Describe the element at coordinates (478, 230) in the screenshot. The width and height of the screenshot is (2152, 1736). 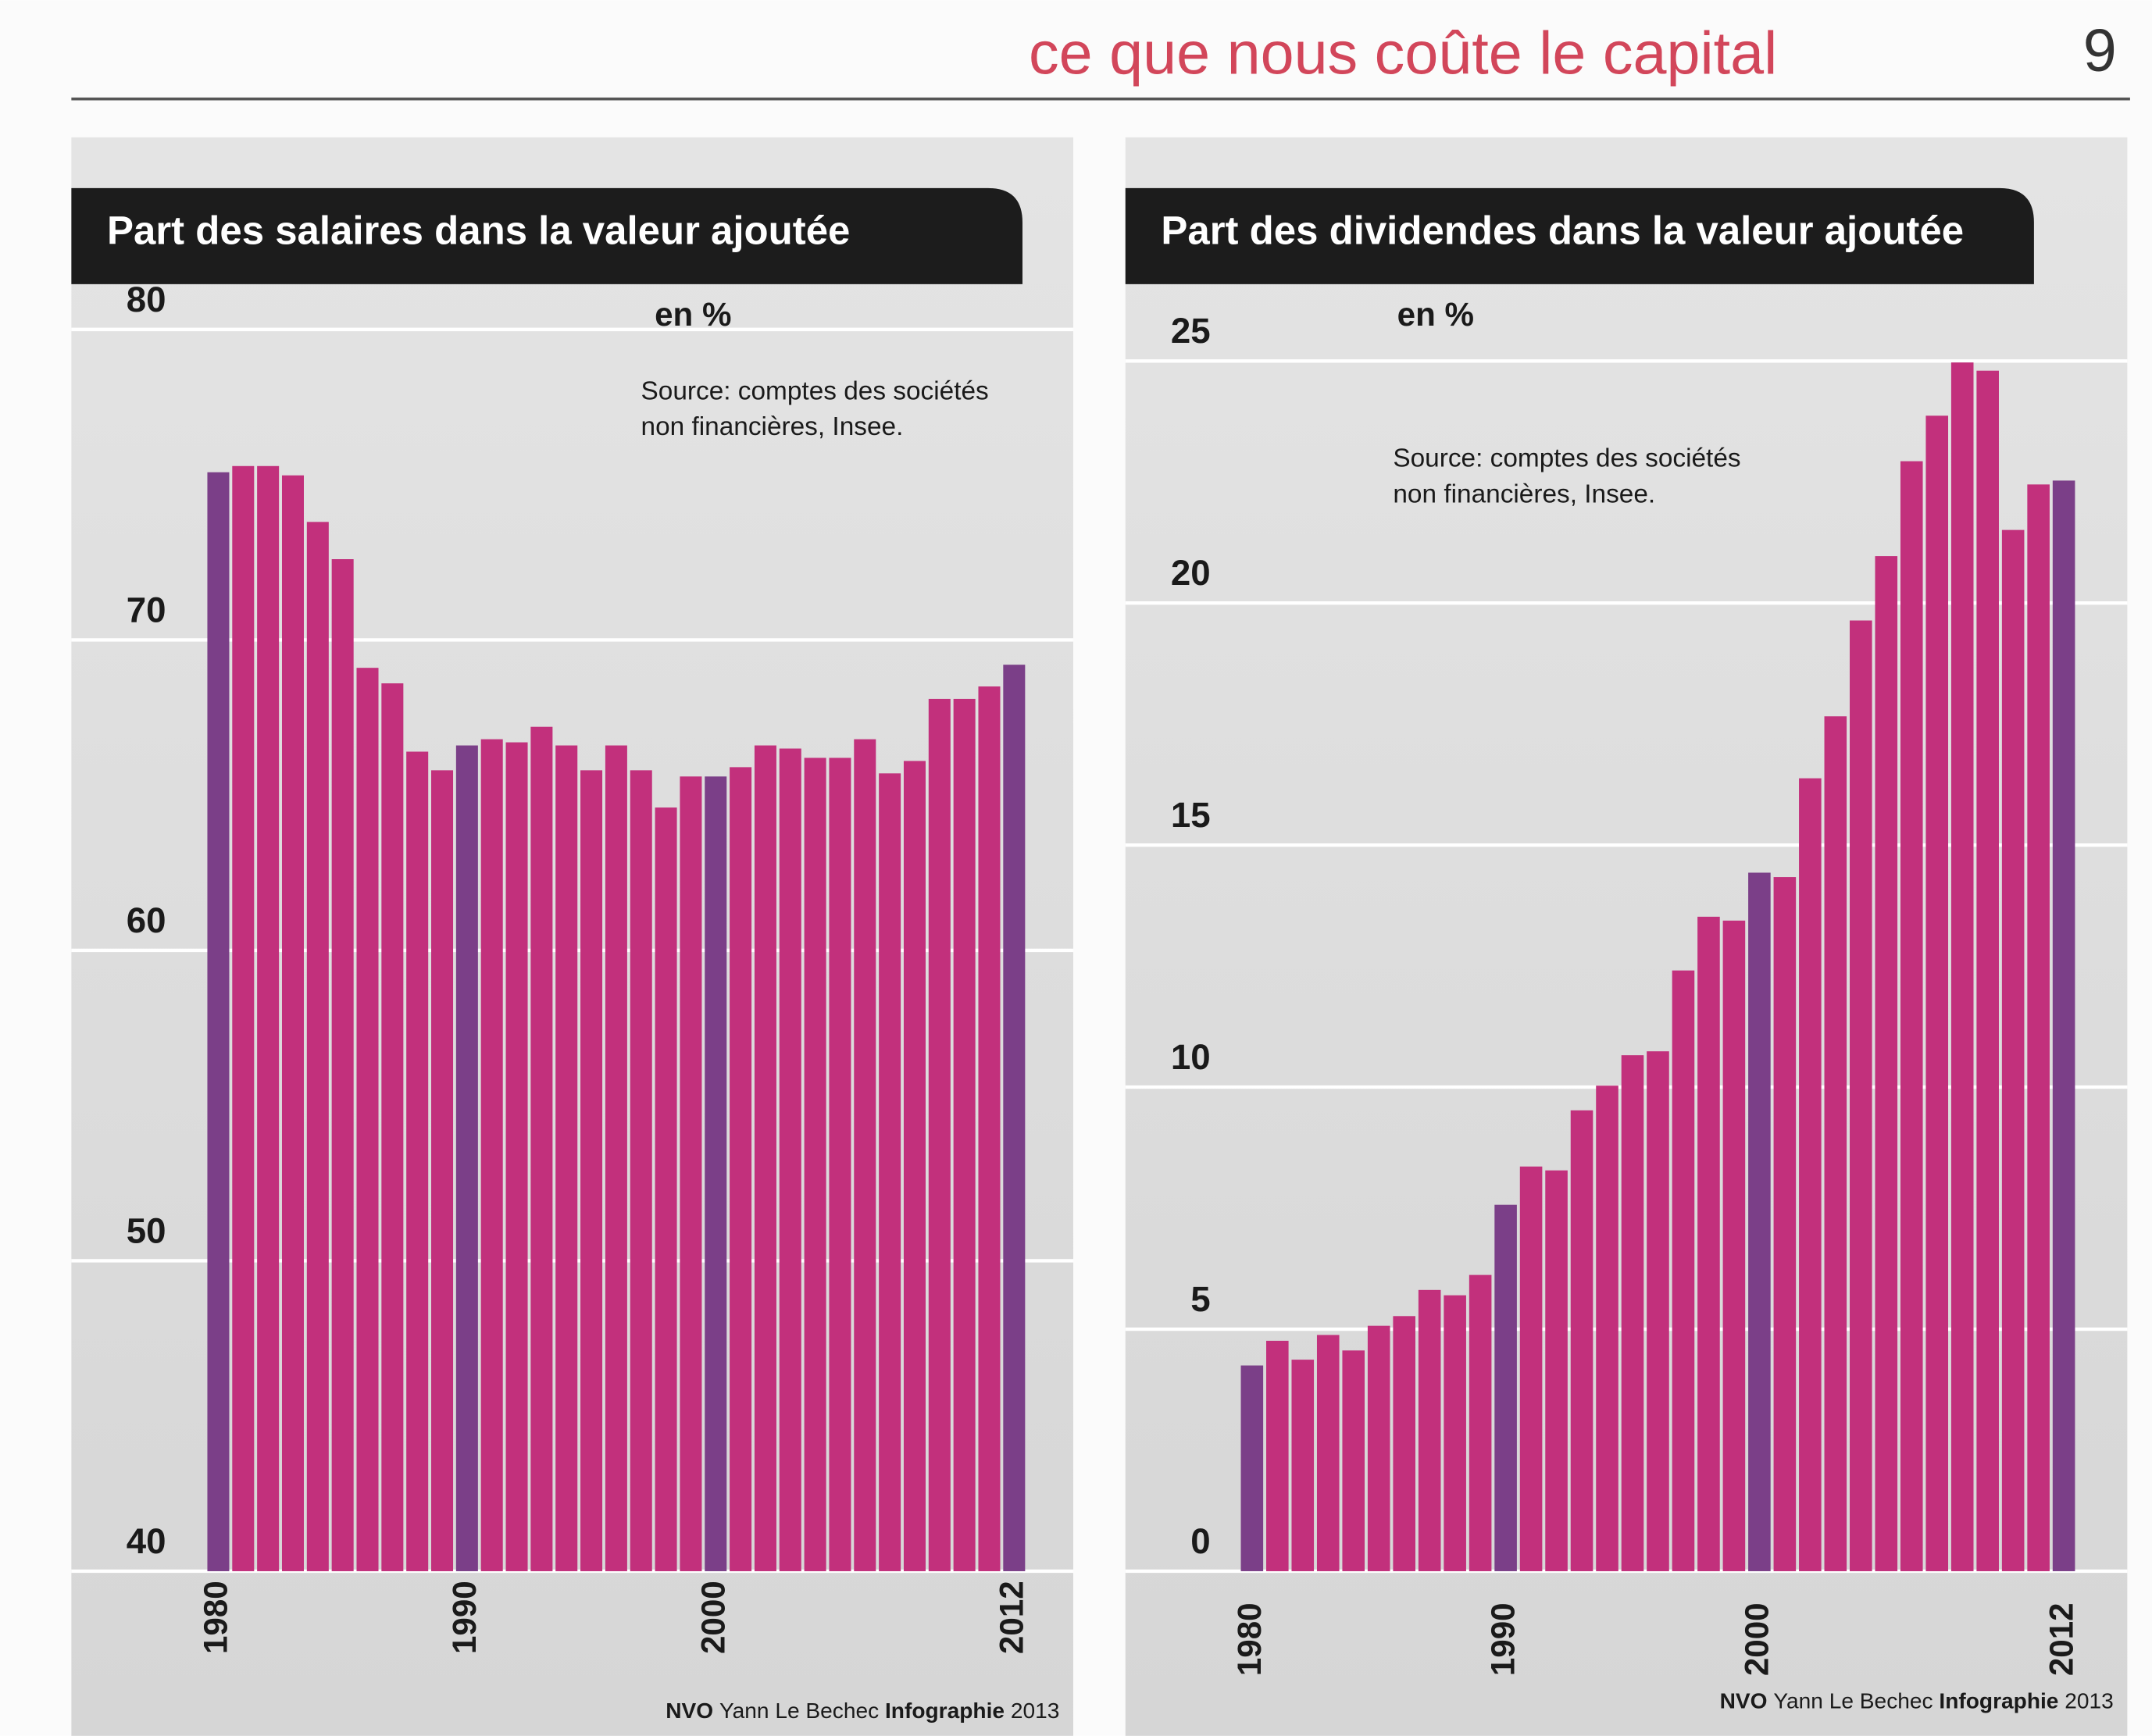
I see `chart-title: Part des salaires dans la valeur ajoutée` at that location.